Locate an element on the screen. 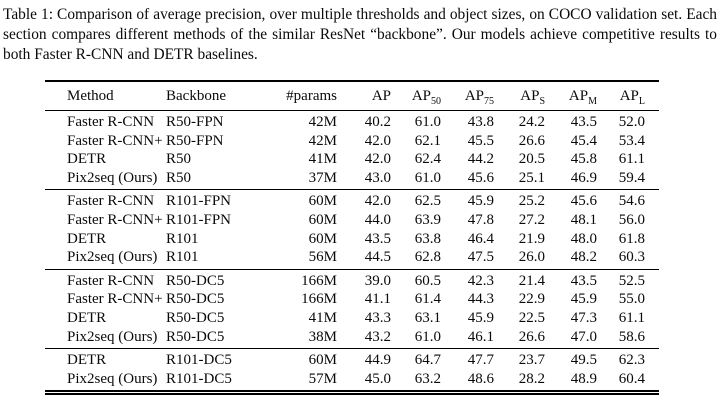 This screenshot has height=400, width=720. ap50-cell: 63.2 is located at coordinates (416, 382).